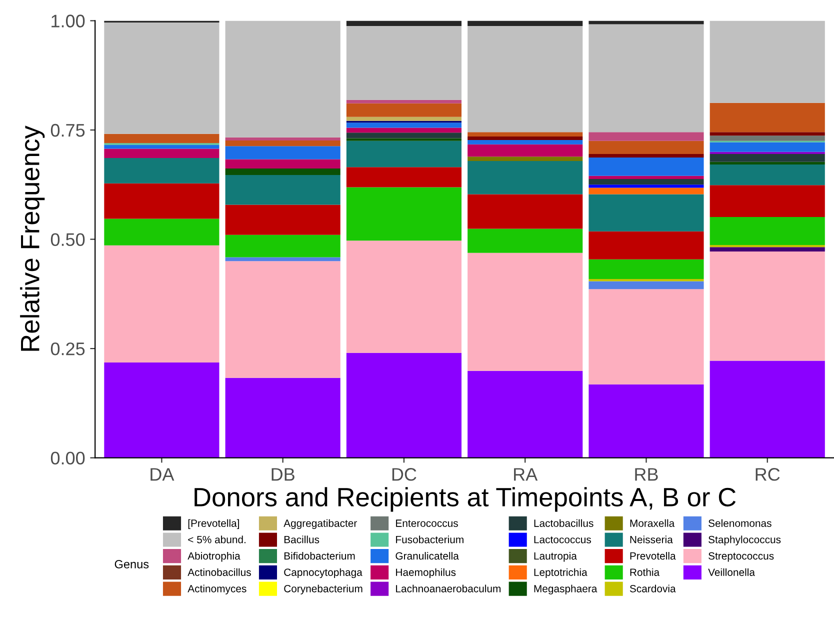 The width and height of the screenshot is (834, 628). What do you see at coordinates (302, 540) in the screenshot?
I see `legend-label: Bacillus` at bounding box center [302, 540].